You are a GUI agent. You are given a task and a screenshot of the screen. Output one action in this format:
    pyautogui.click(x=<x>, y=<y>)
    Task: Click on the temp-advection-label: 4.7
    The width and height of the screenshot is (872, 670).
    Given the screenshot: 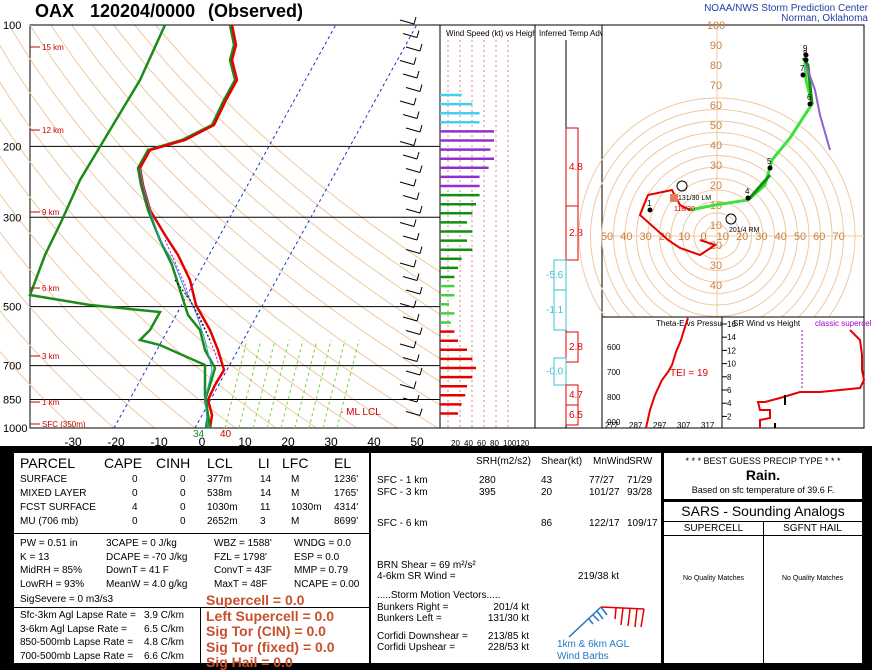 What is the action you would take?
    pyautogui.click(x=576, y=395)
    